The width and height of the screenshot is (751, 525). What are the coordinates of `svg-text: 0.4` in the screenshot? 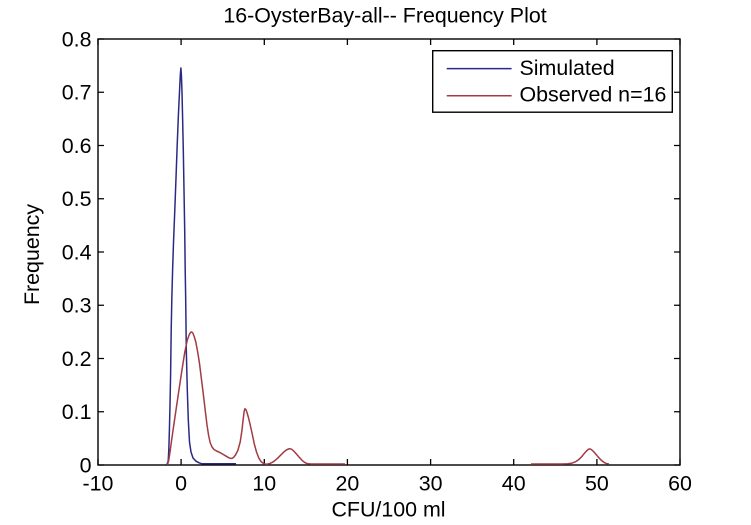 It's located at (77, 252).